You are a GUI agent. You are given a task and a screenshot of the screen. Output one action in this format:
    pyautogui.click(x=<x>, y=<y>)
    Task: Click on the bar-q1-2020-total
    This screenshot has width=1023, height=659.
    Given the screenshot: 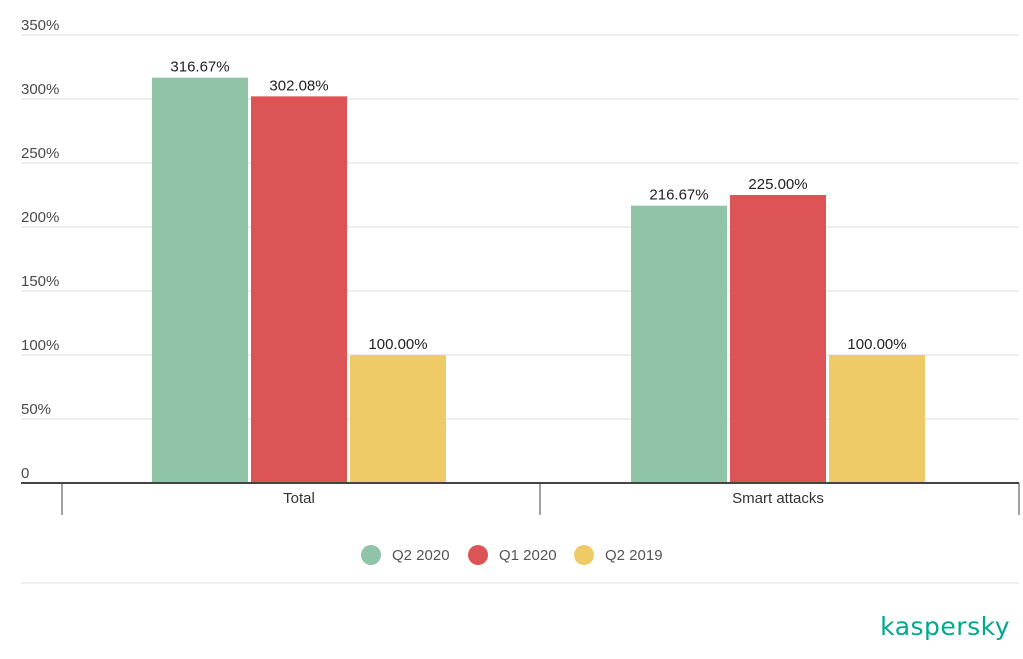 What is the action you would take?
    pyautogui.click(x=299, y=290)
    